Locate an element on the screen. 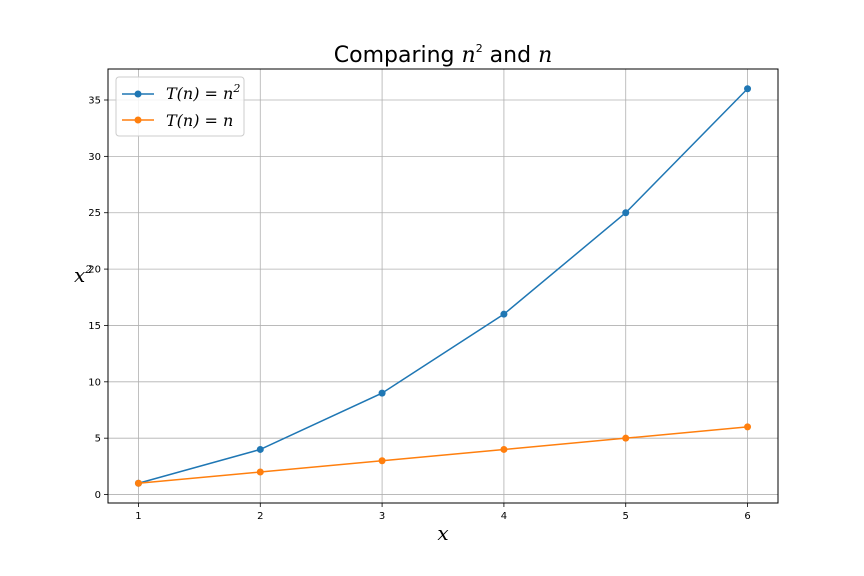 This screenshot has width=864, height=576. y-axis-label: x2 is located at coordinates (83, 275).